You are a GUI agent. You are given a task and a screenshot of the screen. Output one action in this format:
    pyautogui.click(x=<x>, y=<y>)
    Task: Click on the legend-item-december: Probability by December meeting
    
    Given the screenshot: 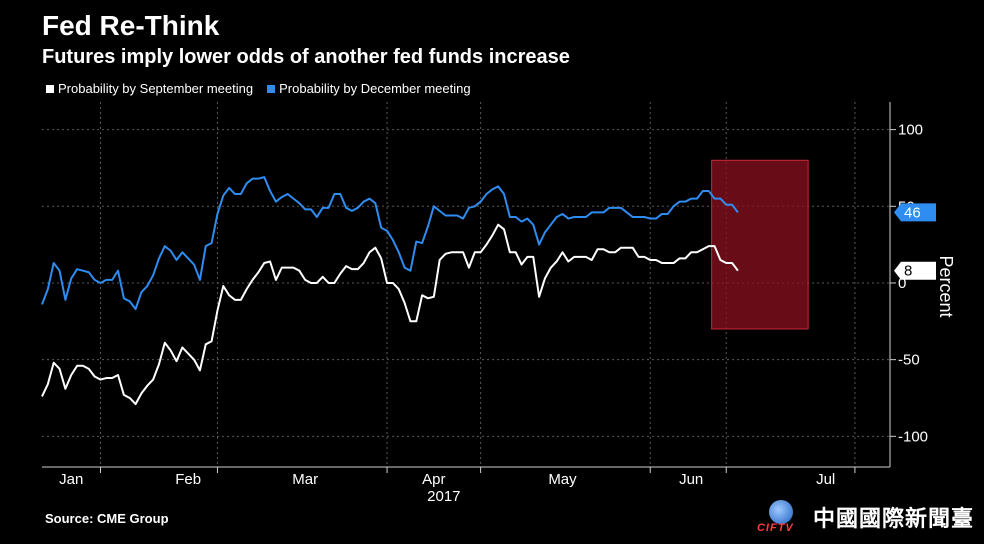 What is the action you would take?
    pyautogui.click(x=369, y=88)
    